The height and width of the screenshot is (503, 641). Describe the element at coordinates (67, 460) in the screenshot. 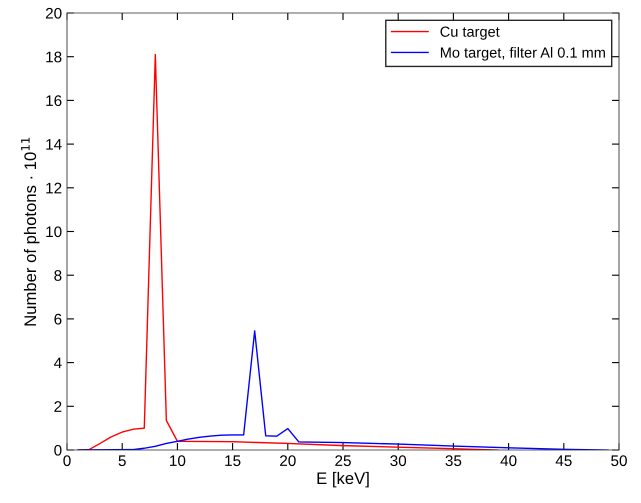

I see `x-tick-label: 0` at that location.